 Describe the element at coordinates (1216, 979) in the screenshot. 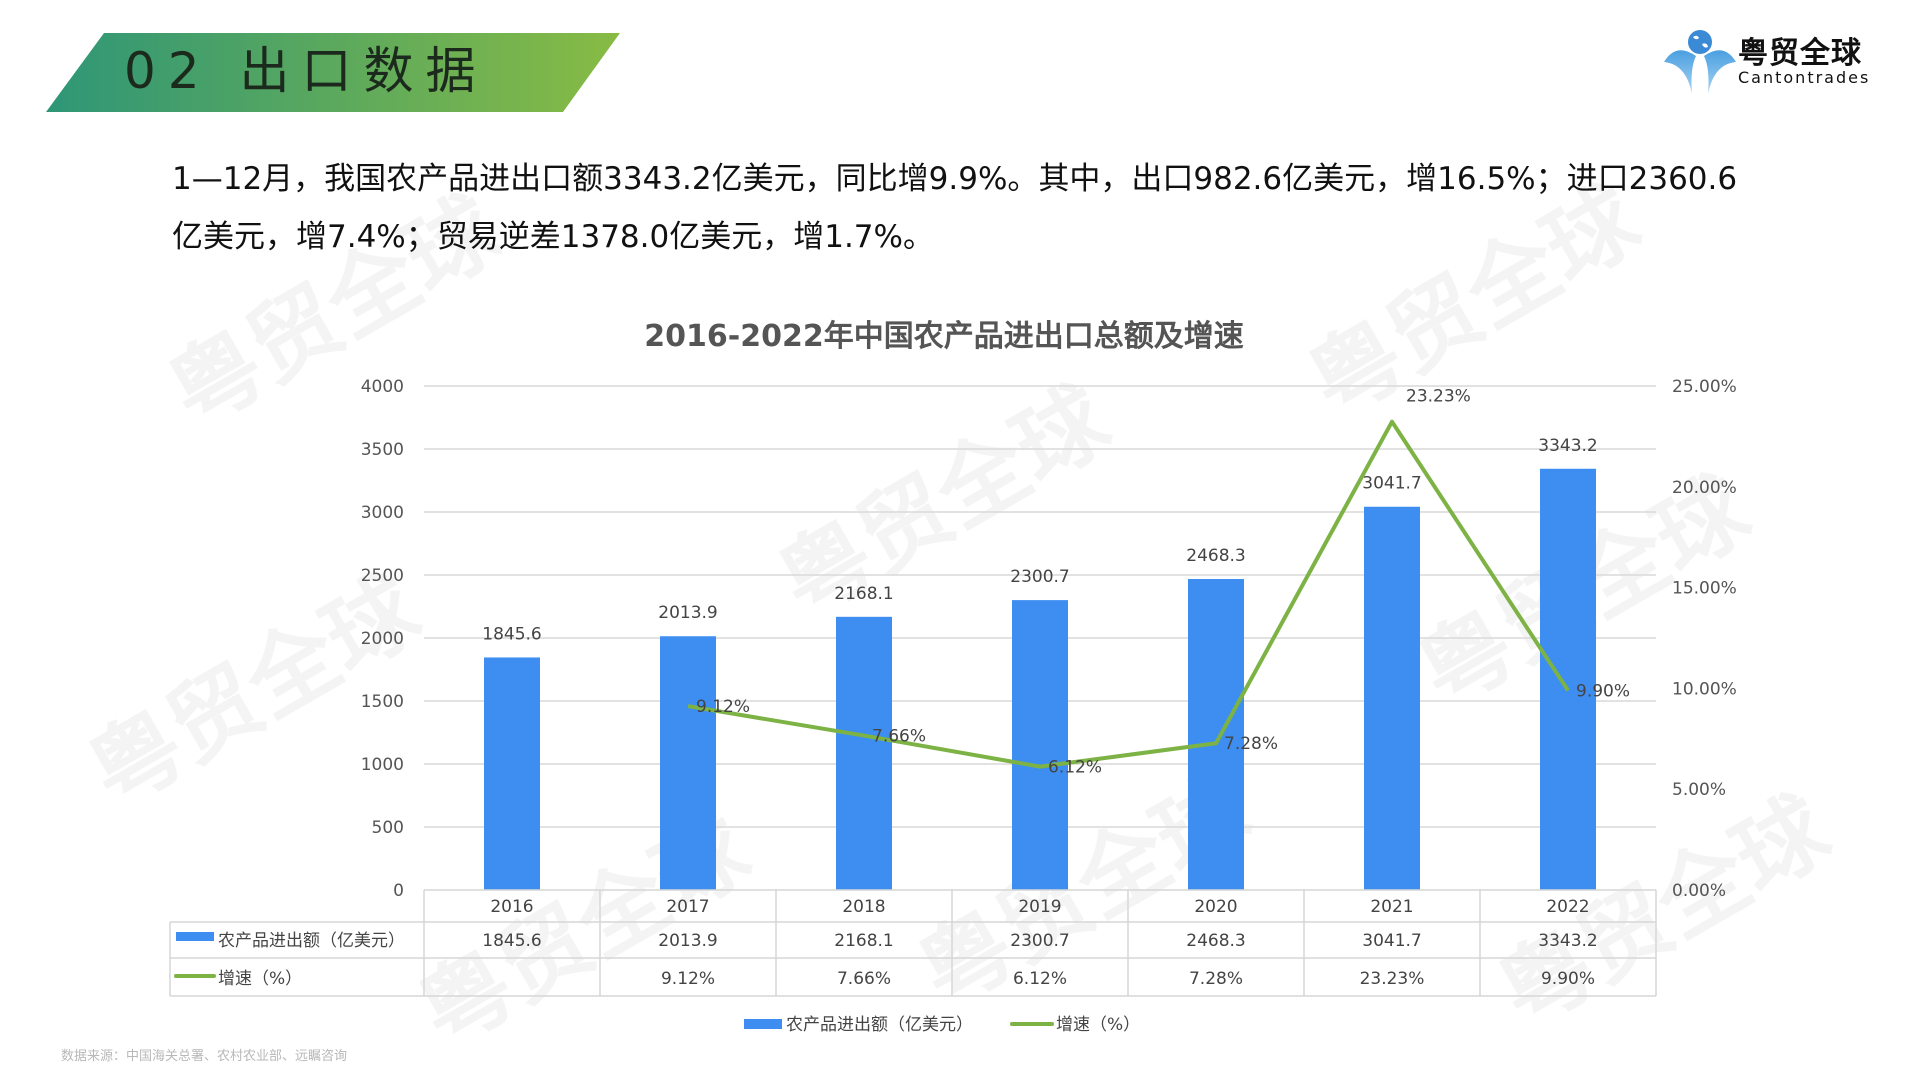

I see `table-cell: 7.28%` at that location.